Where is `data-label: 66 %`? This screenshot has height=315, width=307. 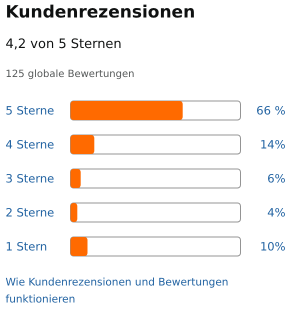
data-label: 66 % is located at coordinates (271, 111).